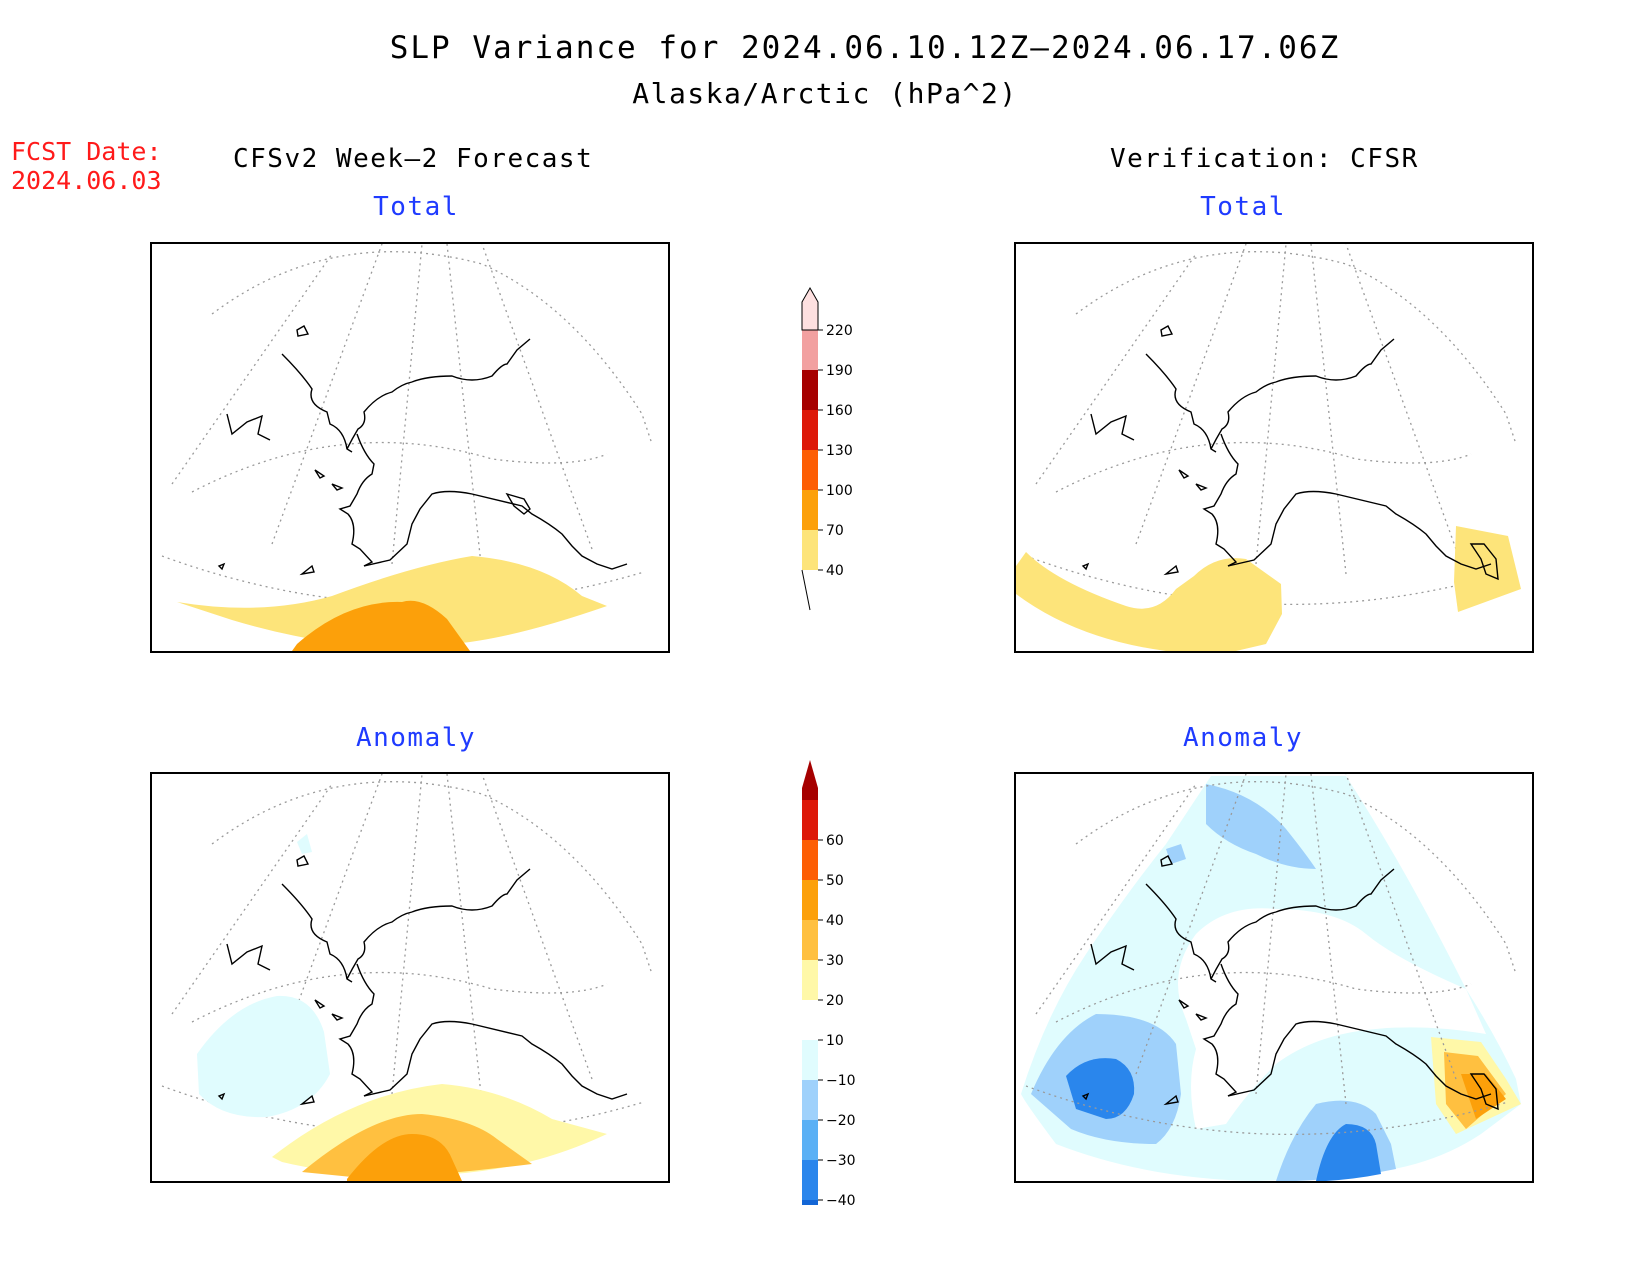 The height and width of the screenshot is (1275, 1650). Describe the element at coordinates (835, 1041) in the screenshot. I see `colorbar-tick-label: 10` at that location.